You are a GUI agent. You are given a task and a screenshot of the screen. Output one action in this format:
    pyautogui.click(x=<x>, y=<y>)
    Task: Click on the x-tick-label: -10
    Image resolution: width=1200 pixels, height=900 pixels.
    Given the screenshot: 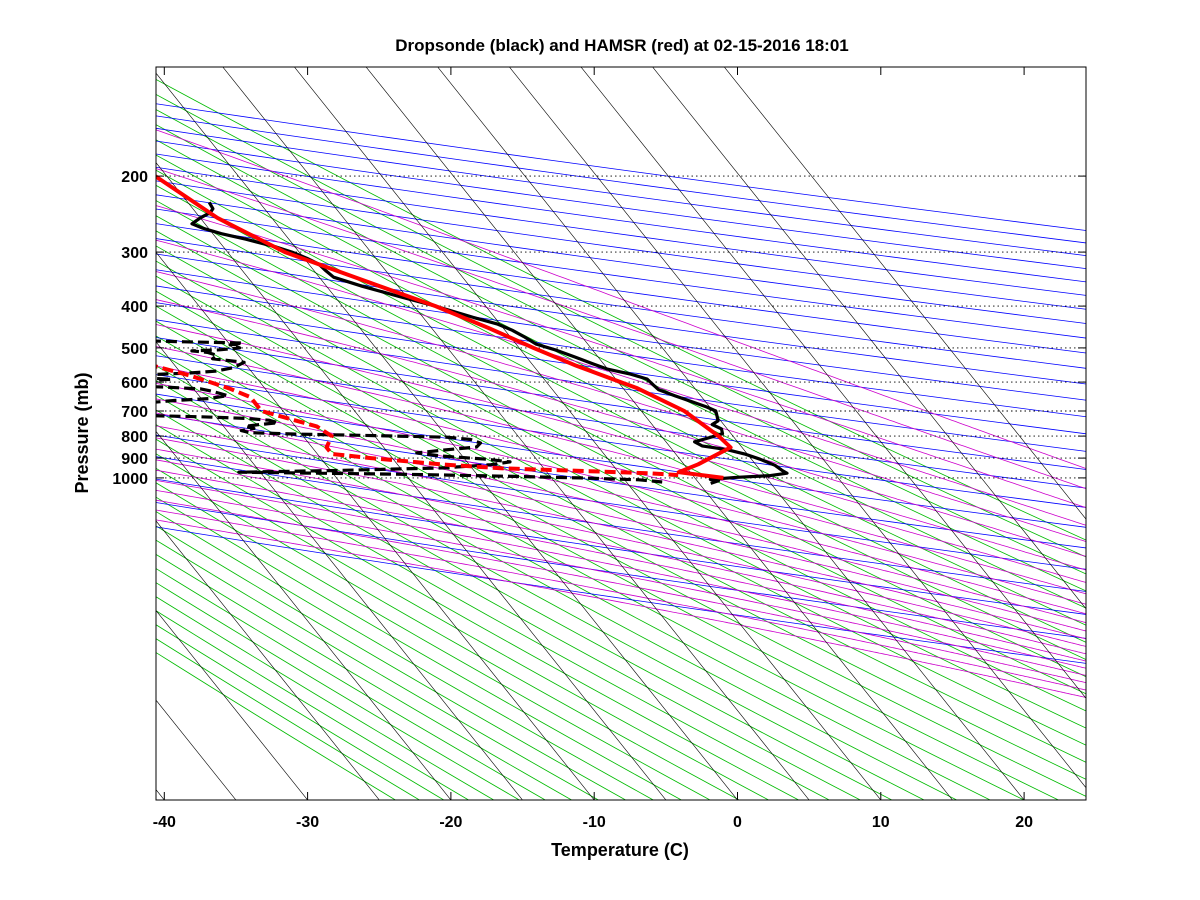 What is the action you would take?
    pyautogui.click(x=594, y=822)
    